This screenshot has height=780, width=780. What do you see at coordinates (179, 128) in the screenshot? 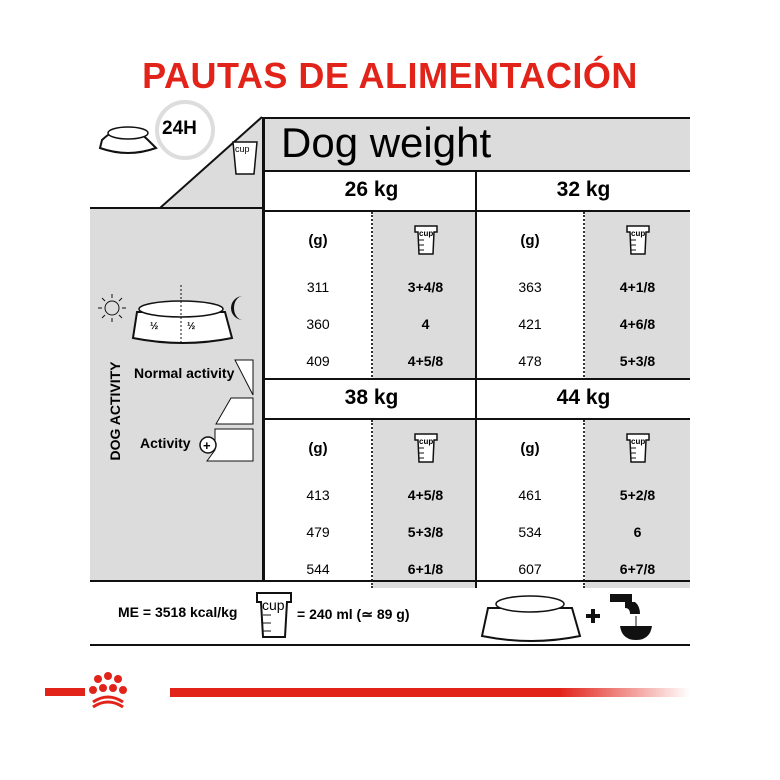
I see `period-label: 24H` at bounding box center [179, 128].